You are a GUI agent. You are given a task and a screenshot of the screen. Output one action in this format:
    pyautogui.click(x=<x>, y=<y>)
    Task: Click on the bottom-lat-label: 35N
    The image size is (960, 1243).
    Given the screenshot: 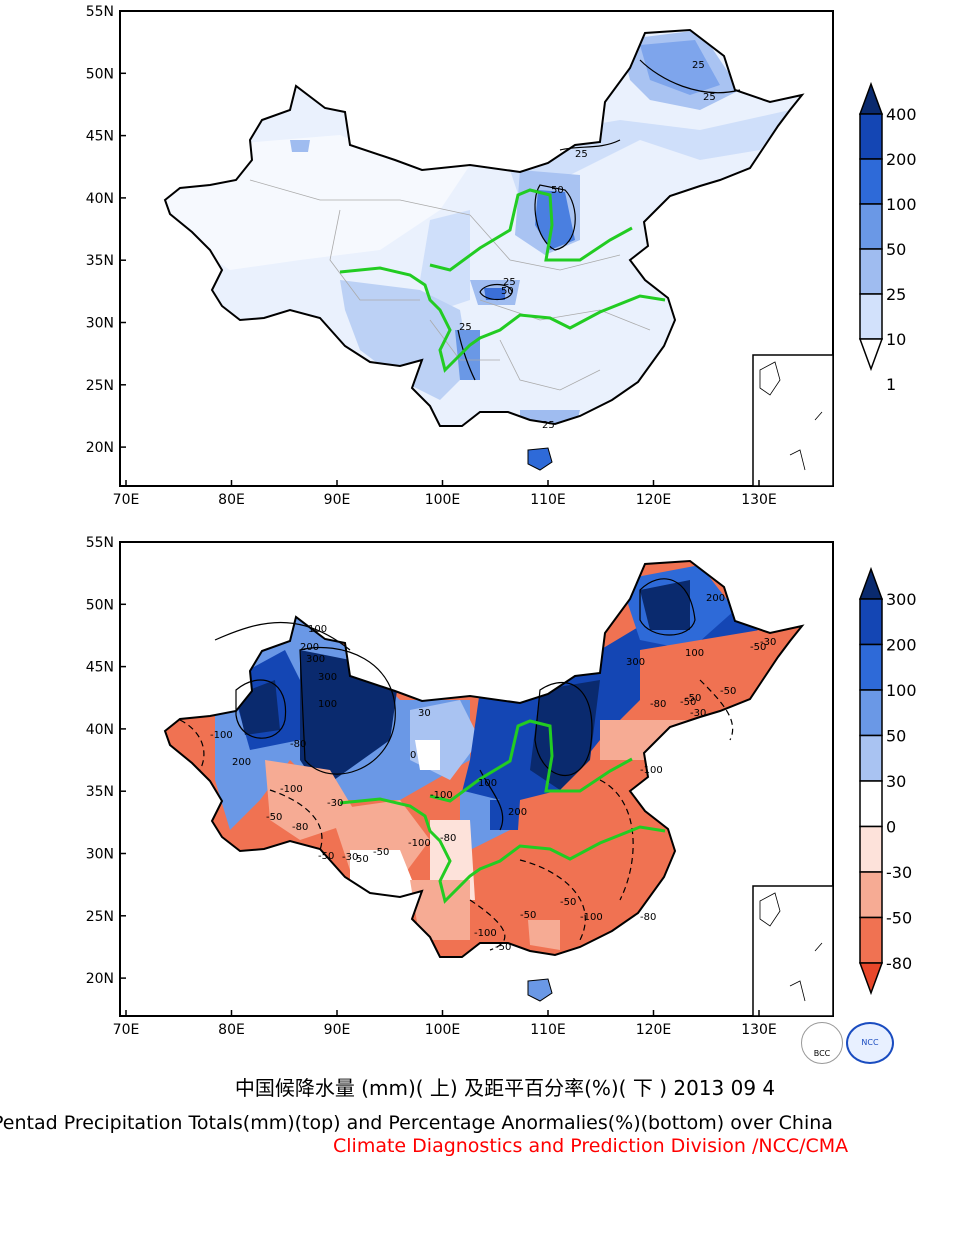 What is the action you would take?
    pyautogui.click(x=100, y=792)
    